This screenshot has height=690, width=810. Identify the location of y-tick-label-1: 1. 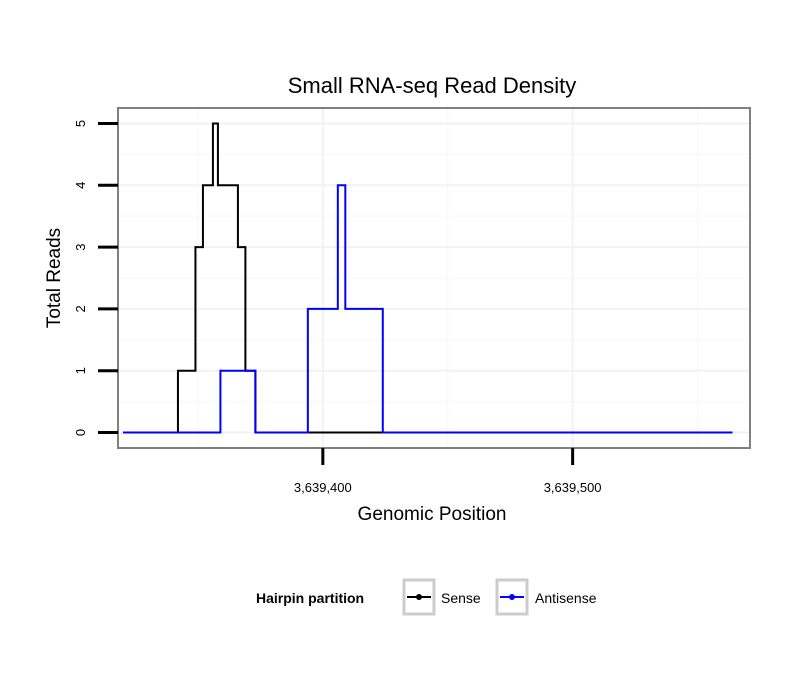
(80, 370).